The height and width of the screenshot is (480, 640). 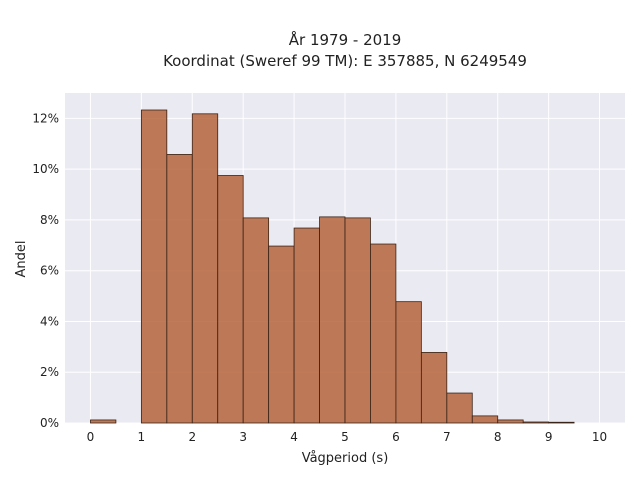 What do you see at coordinates (549, 437) in the screenshot?
I see `x-tick-label: 9` at bounding box center [549, 437].